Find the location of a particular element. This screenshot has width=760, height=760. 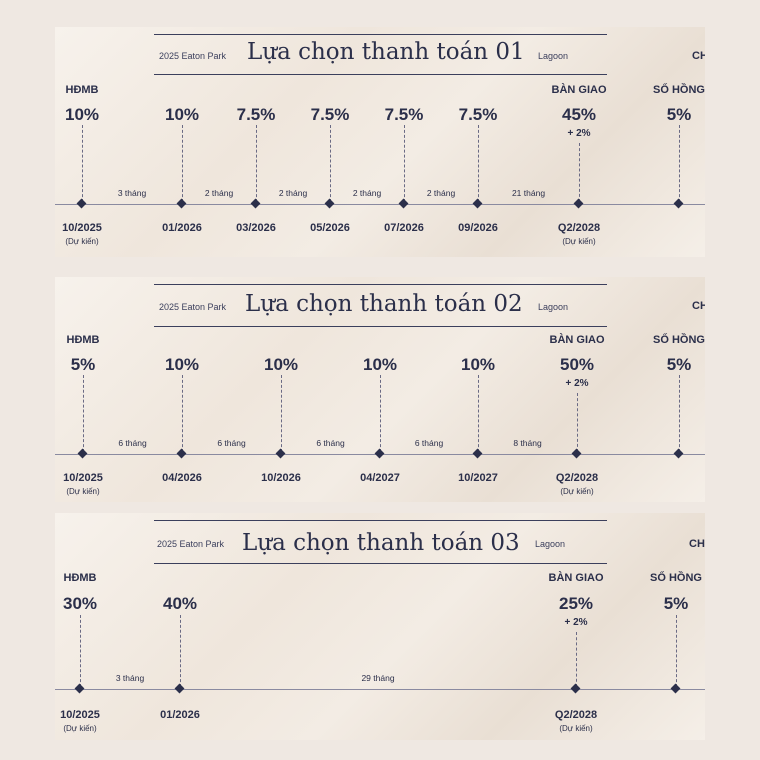

milestone: 7.5% 07/2026 is located at coordinates (404, 142).